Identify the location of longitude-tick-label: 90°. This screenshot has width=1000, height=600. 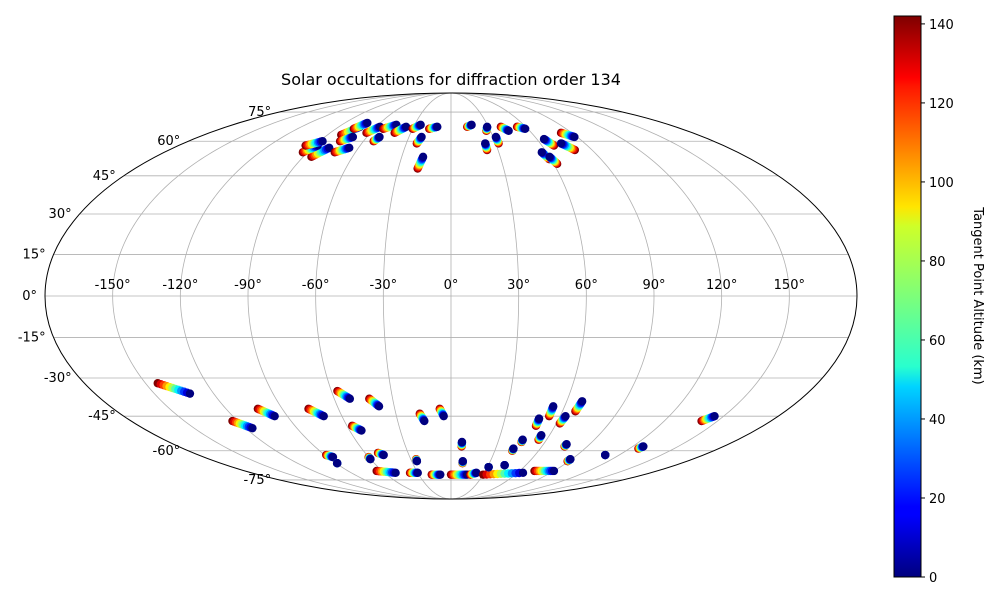
(653, 285).